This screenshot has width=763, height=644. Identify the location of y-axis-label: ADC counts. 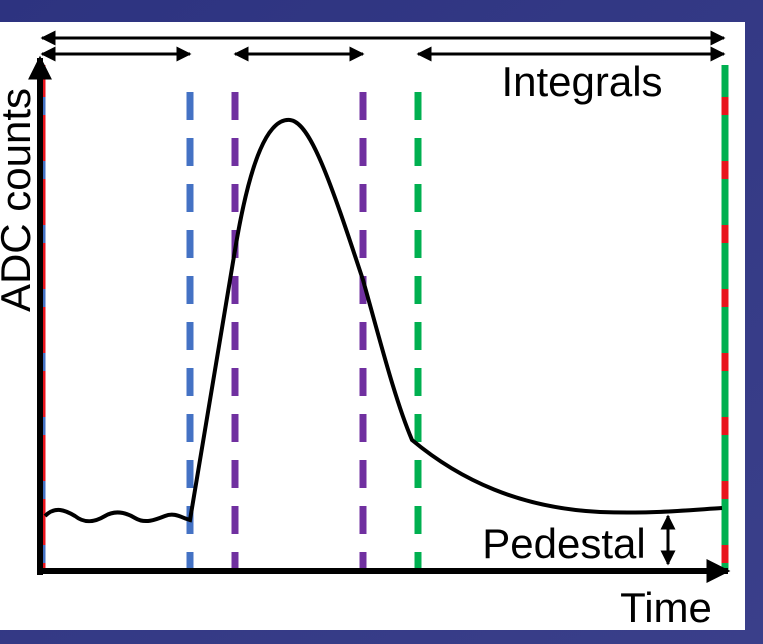
(19, 200).